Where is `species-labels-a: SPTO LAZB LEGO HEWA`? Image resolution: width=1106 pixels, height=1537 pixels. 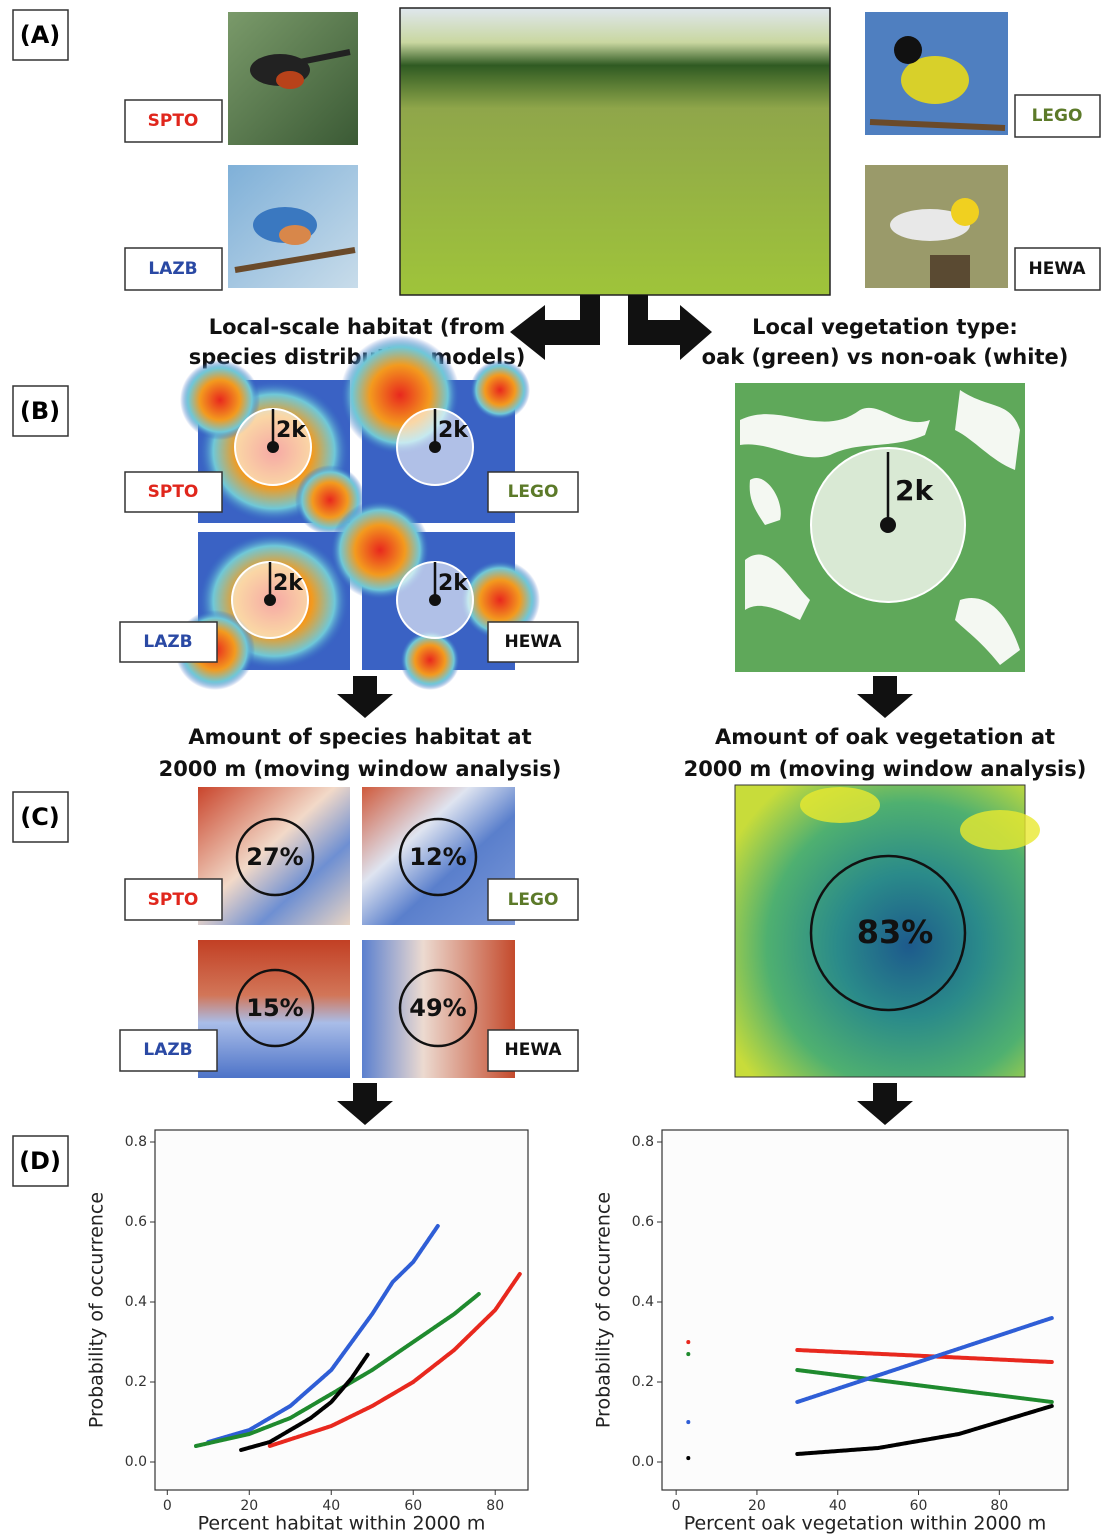
species-labels-a: SPTO LAZB LEGO HEWA is located at coordinates (612, 192).